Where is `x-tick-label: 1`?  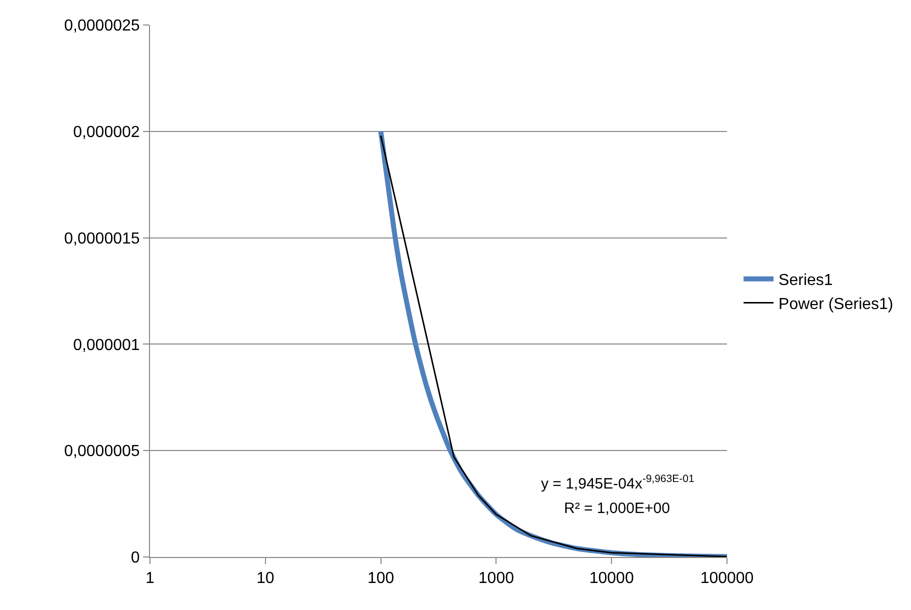 x-tick-label: 1 is located at coordinates (150, 579).